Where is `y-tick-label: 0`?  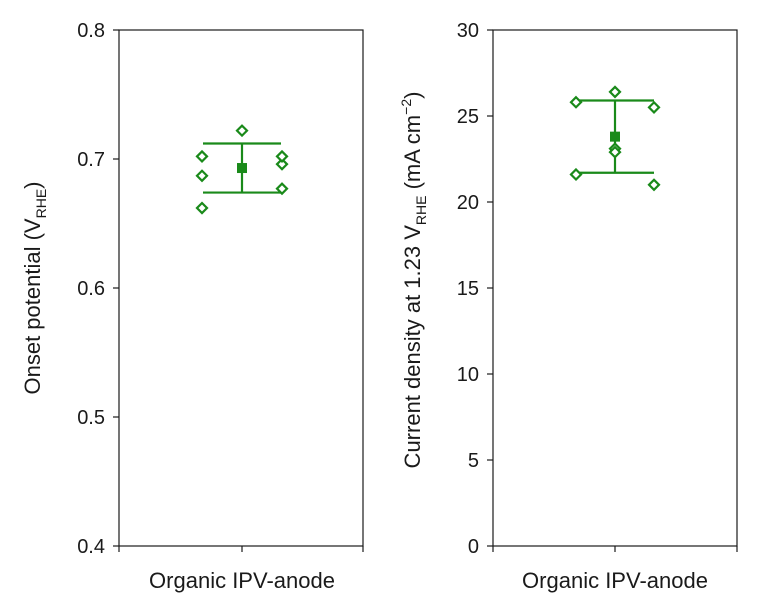
y-tick-label: 0 is located at coordinates (473, 547).